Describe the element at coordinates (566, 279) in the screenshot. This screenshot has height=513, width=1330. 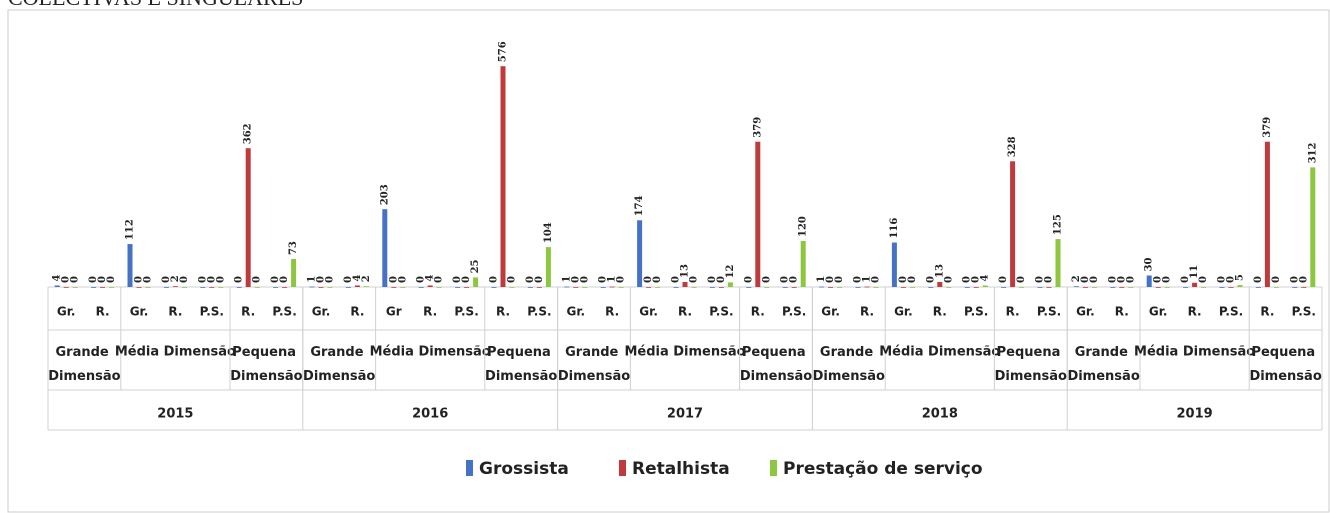
I see `value-label: 1` at that location.